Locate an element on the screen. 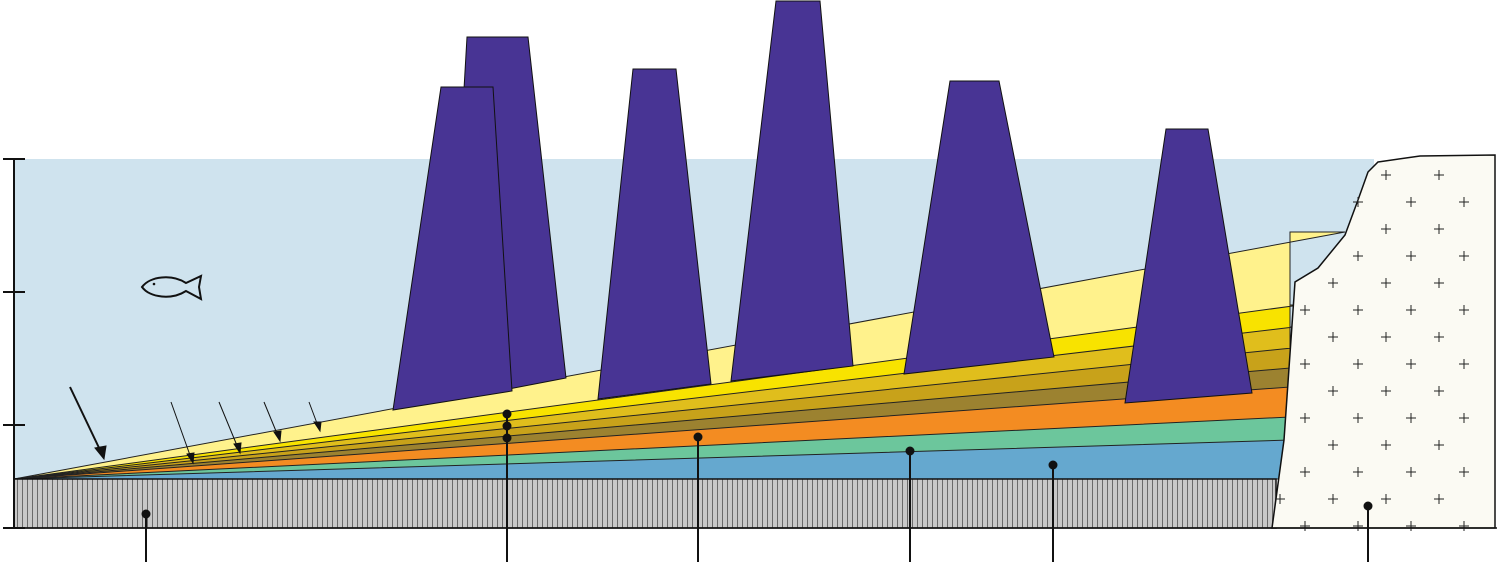  vertical-scale-bar is located at coordinates (14, 343).